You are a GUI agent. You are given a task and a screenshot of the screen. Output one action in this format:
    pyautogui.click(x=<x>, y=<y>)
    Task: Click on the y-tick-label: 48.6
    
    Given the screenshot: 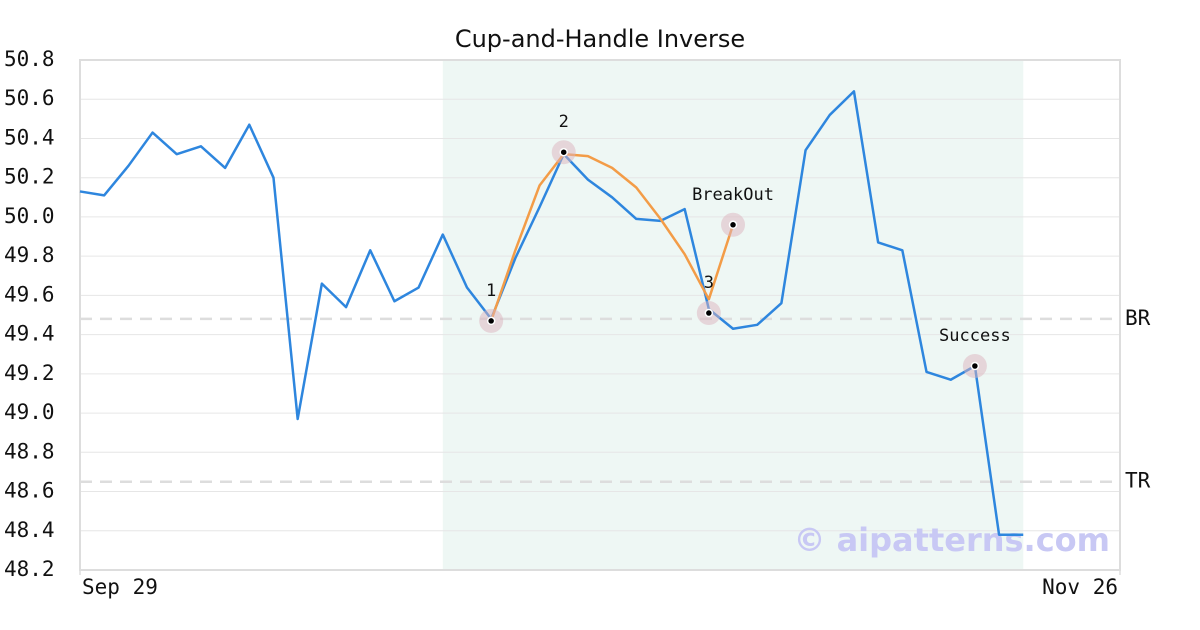 What is the action you would take?
    pyautogui.click(x=29, y=491)
    